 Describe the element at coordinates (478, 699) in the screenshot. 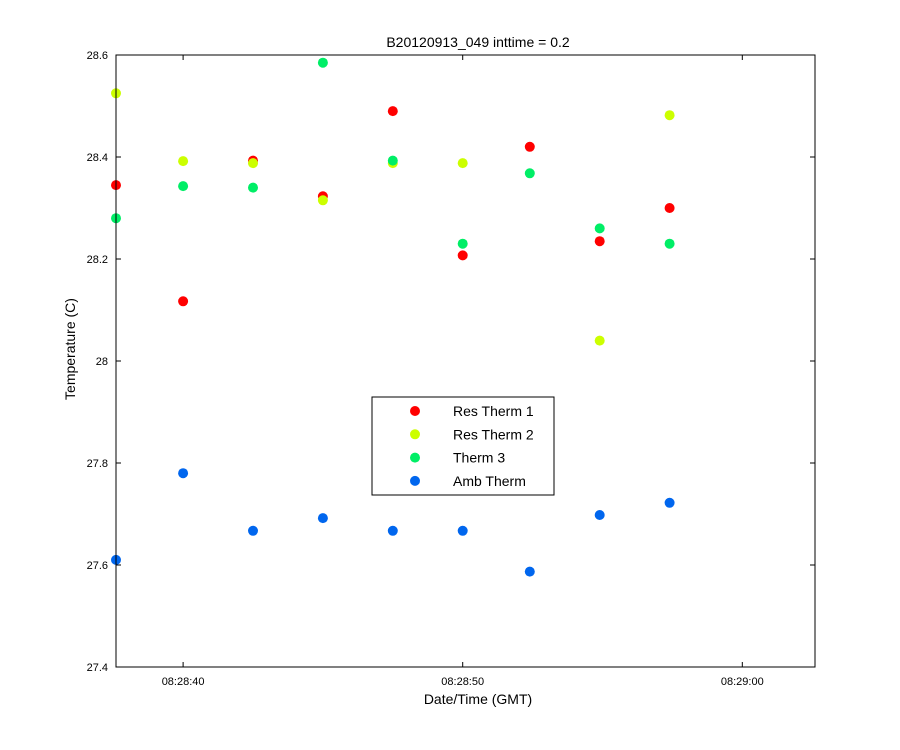

I see `x-axis-title: Date/Time (GMT)` at that location.